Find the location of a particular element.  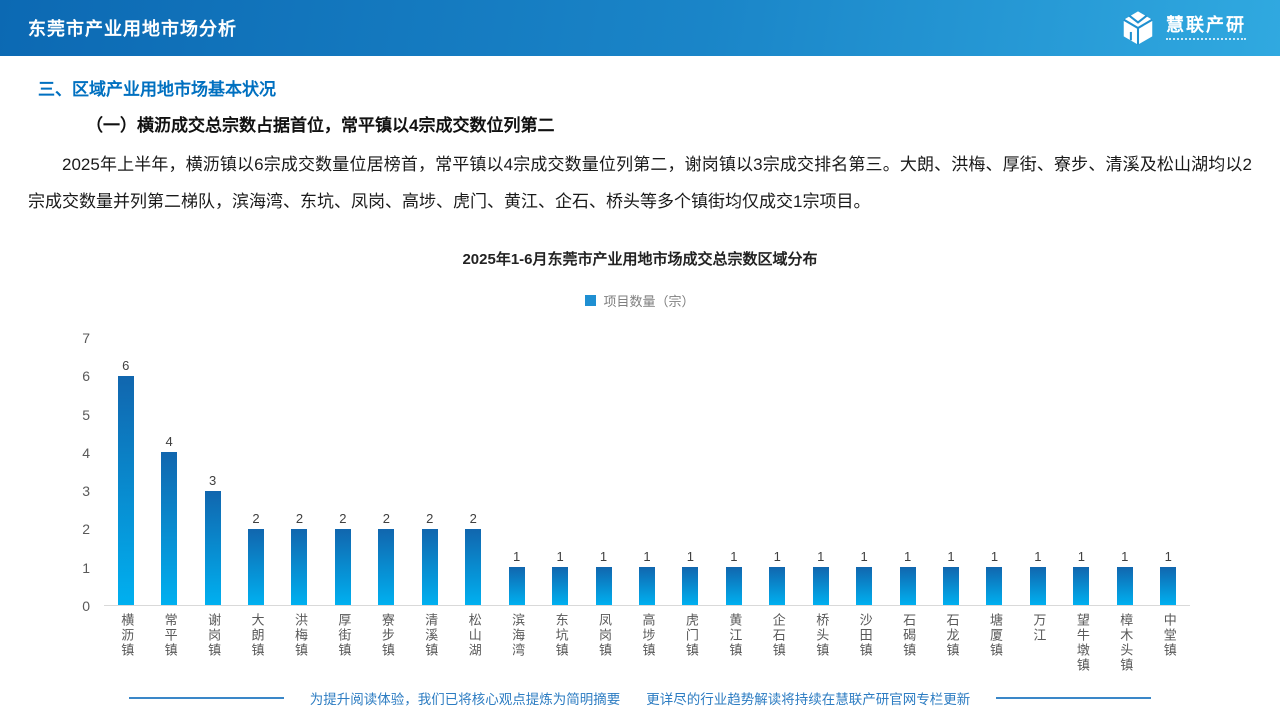

x-axis-label-cell: 厚街镇 is located at coordinates (342, 643).